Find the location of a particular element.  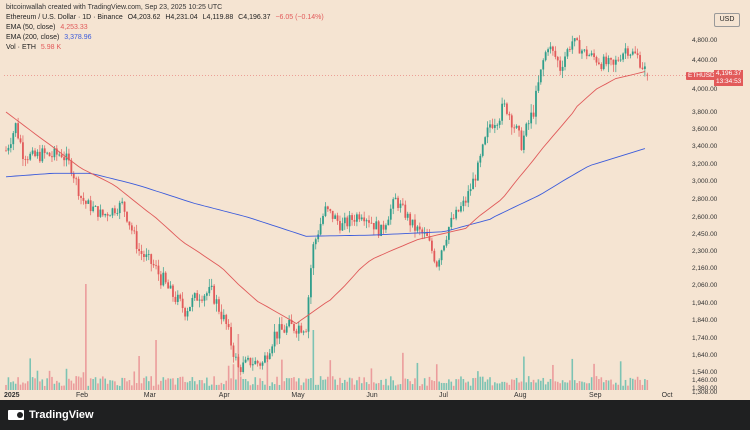

y-tick-label: 3,800.00 is located at coordinates (705, 112).